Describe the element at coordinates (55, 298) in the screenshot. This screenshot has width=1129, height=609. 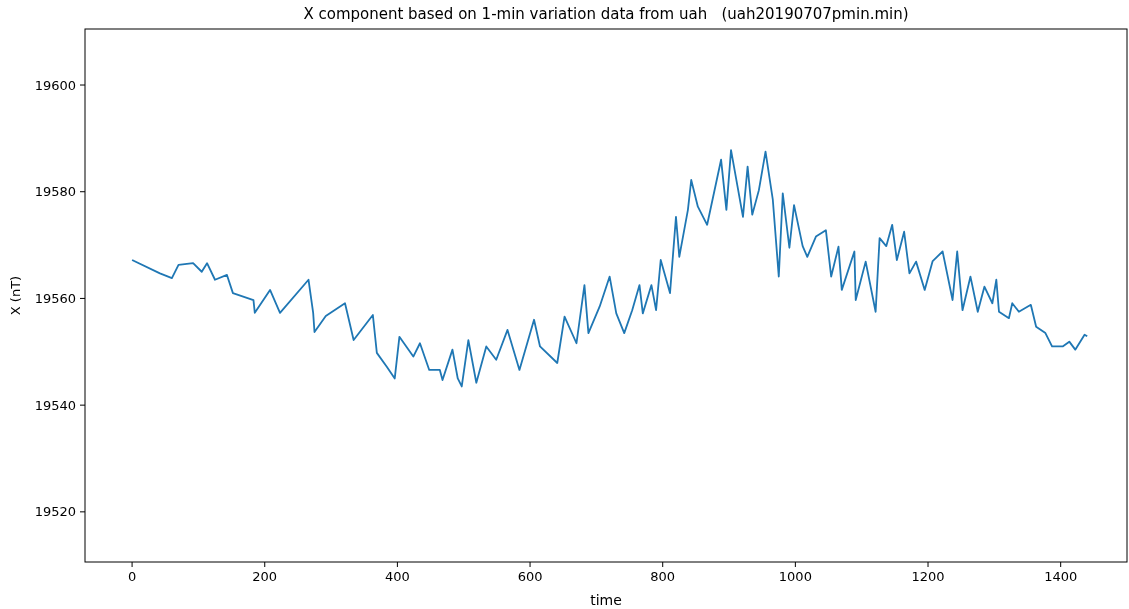
I see `y-tick-label: 19560` at that location.